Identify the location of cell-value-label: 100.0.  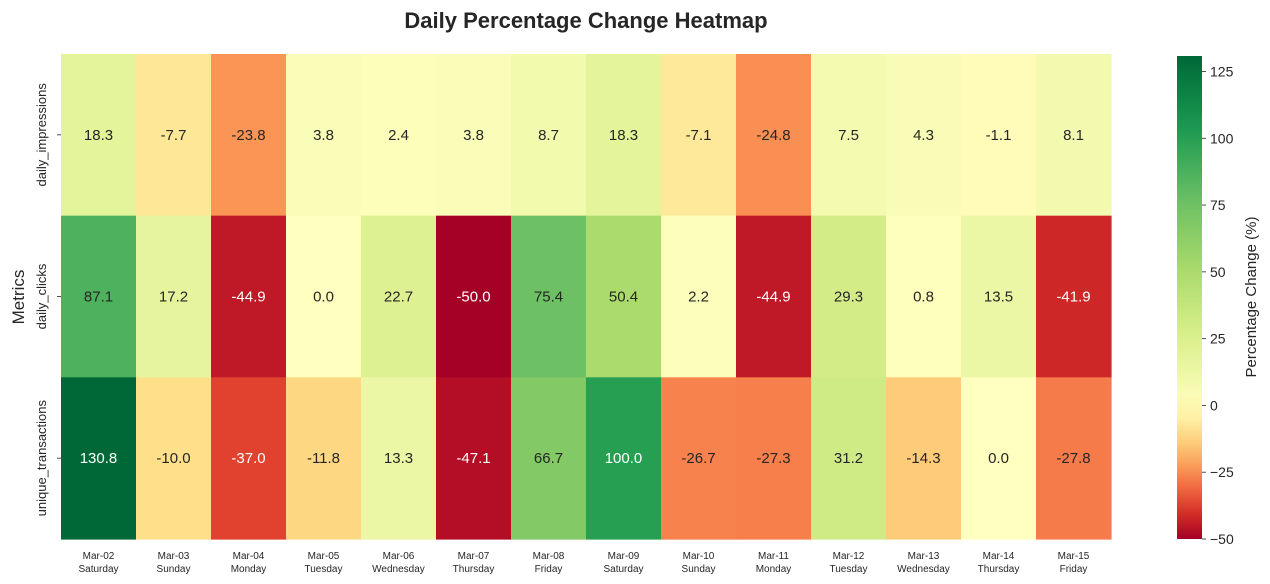
(624, 458).